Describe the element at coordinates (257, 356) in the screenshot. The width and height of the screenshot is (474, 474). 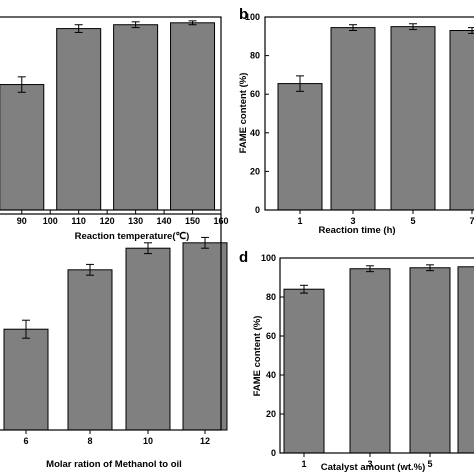
I see `panel-d-y-axis-label: FAME content (%)` at that location.